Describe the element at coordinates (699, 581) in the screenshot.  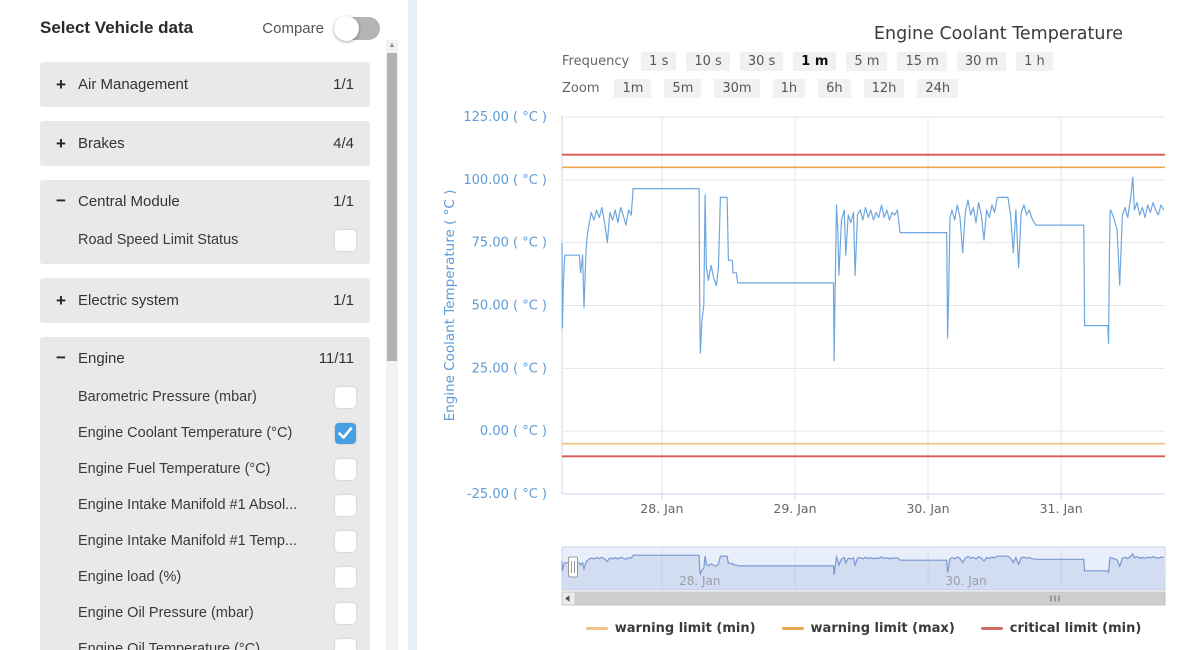
I see `navigator-date-label: 28. Jan` at that location.